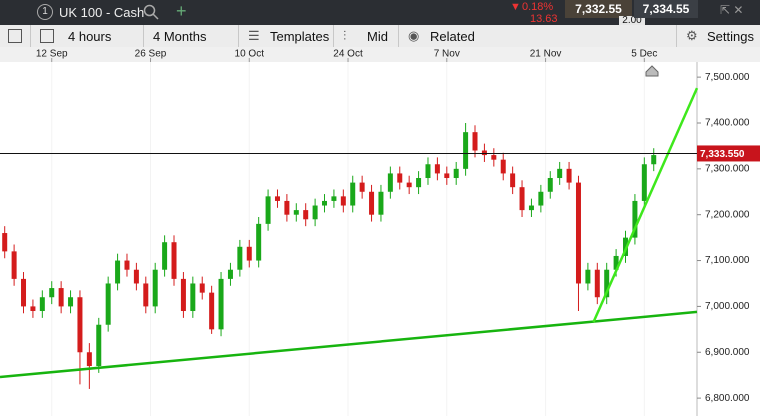 The image size is (760, 416). Describe the element at coordinates (181, 11) in the screenshot. I see `add-tab: +` at that location.